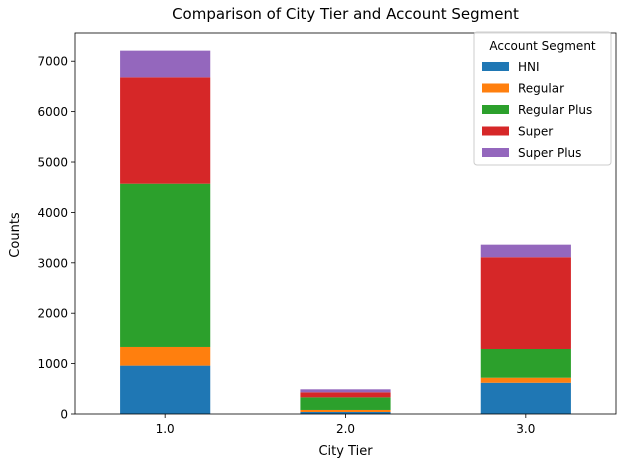  What do you see at coordinates (542, 46) in the screenshot?
I see `legend-title: Account Segment` at bounding box center [542, 46].